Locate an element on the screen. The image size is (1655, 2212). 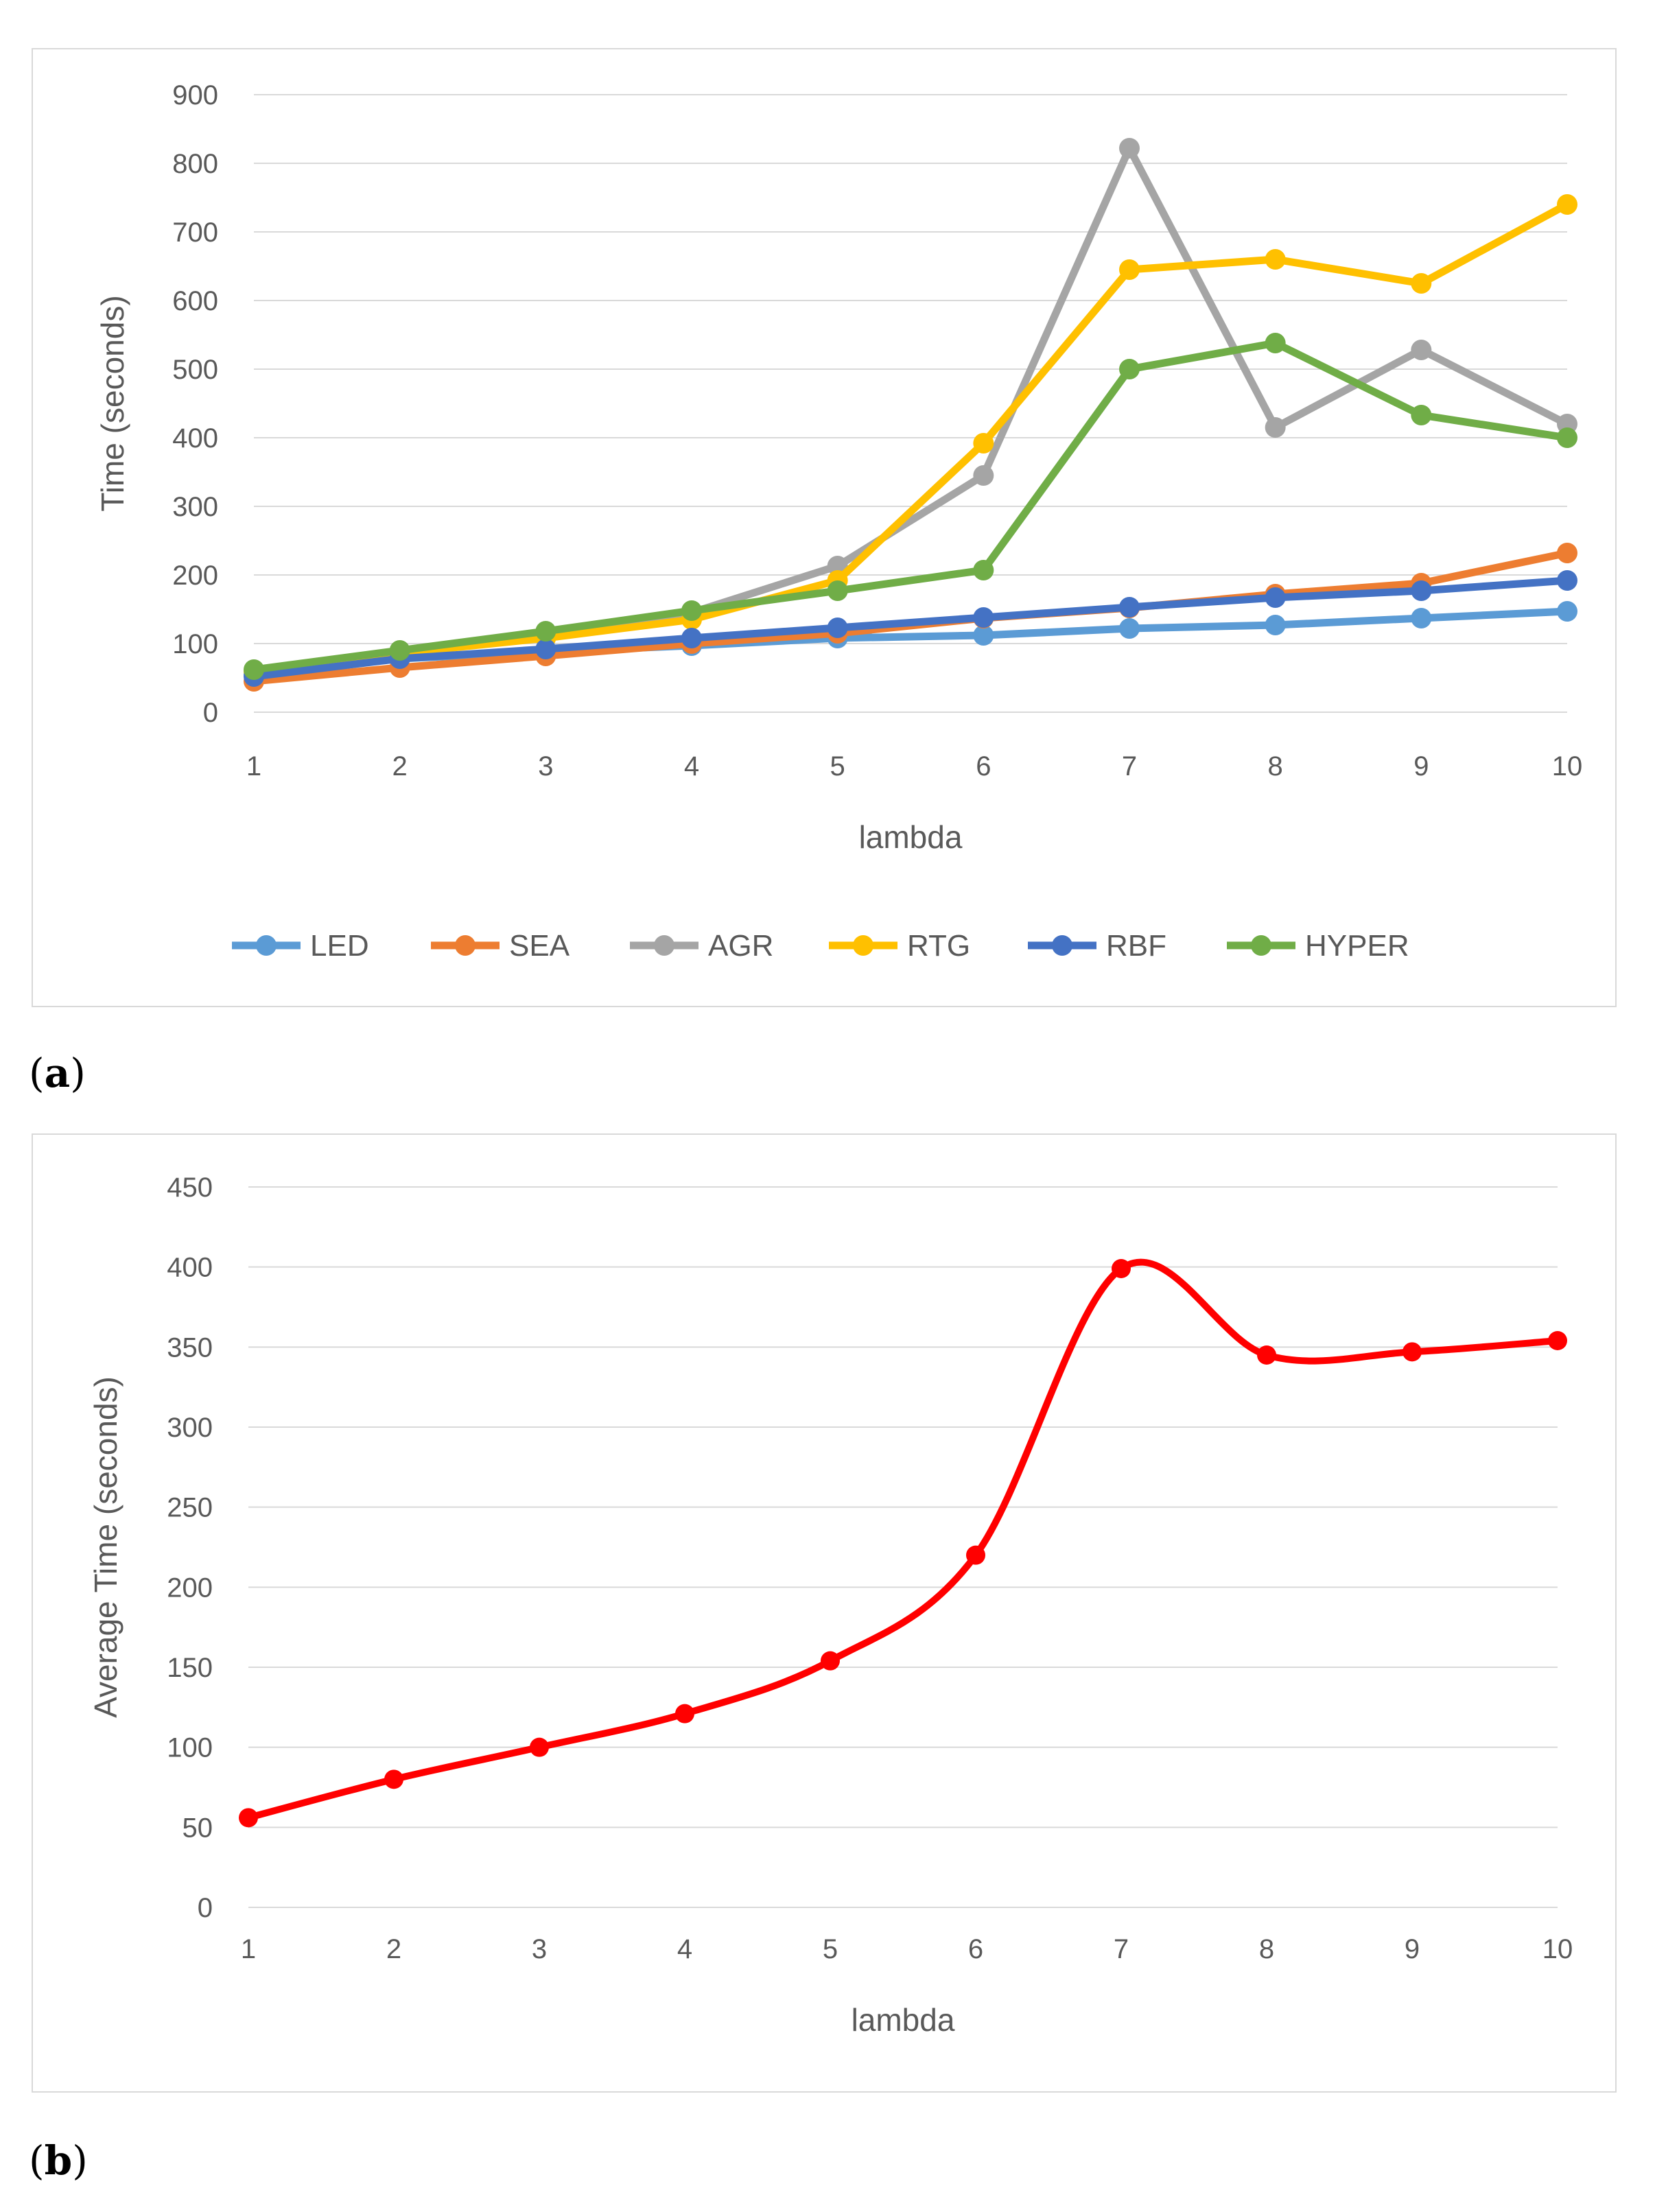
panel-label-a: (a) is located at coordinates (57, 1073).